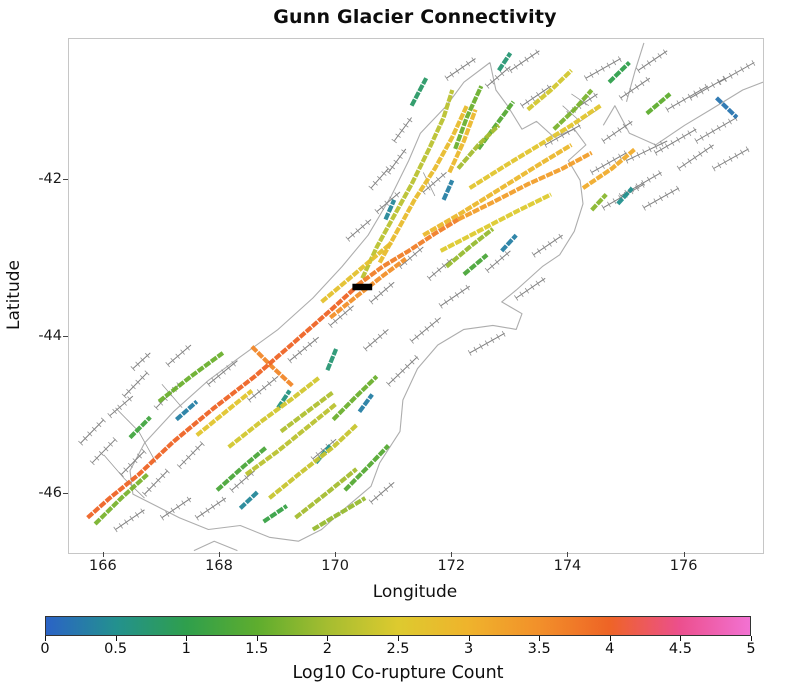 This screenshot has height=698, width=800. Describe the element at coordinates (610, 649) in the screenshot. I see `colorbar-tick-label: 4` at that location.